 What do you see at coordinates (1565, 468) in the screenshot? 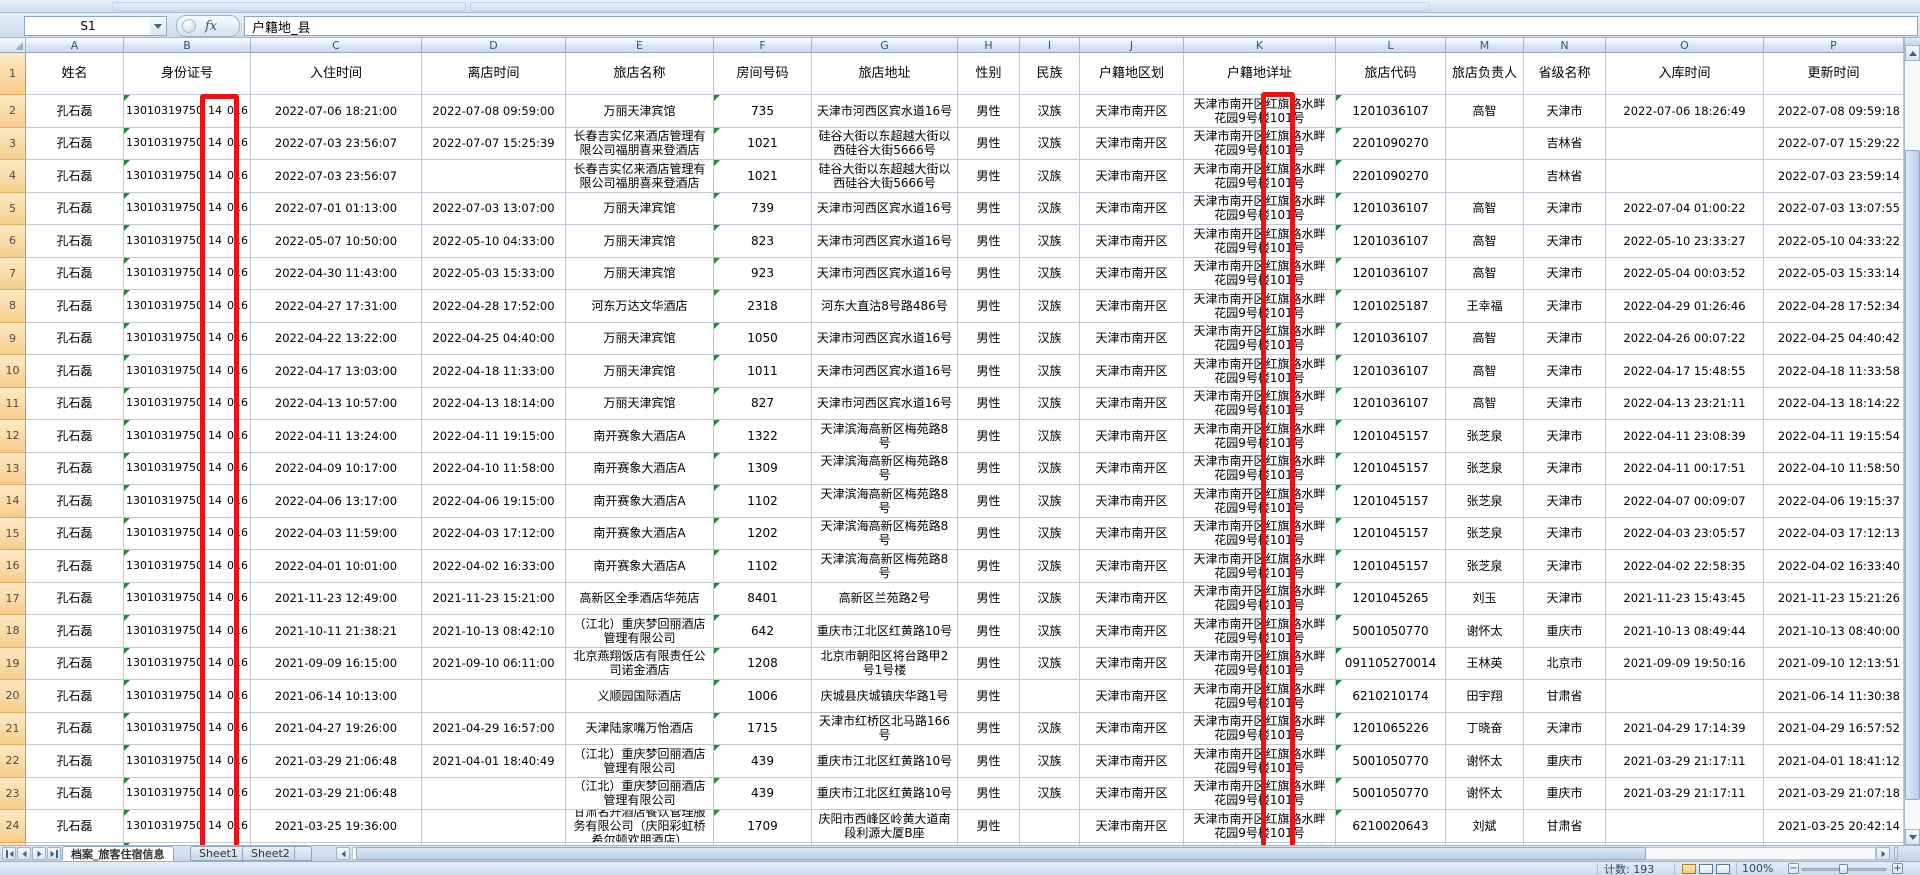
I see `cell-N13: 天津市` at bounding box center [1565, 468].